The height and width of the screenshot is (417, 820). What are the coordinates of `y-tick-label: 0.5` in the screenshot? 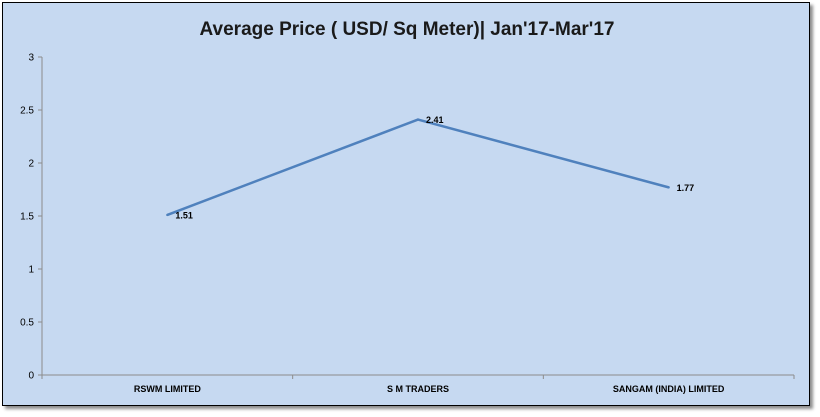 It's located at (27, 323).